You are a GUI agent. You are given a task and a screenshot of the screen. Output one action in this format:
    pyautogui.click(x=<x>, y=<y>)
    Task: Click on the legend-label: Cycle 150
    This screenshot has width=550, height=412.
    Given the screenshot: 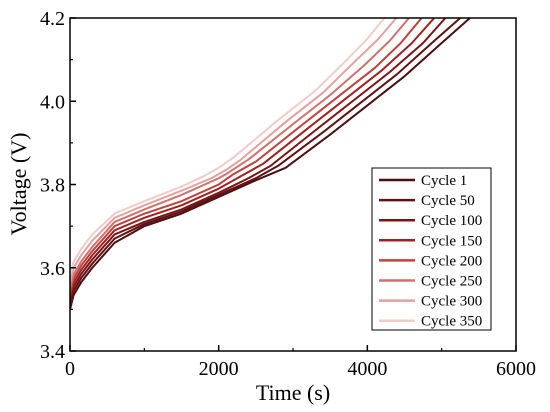 What is the action you would take?
    pyautogui.click(x=451, y=241)
    